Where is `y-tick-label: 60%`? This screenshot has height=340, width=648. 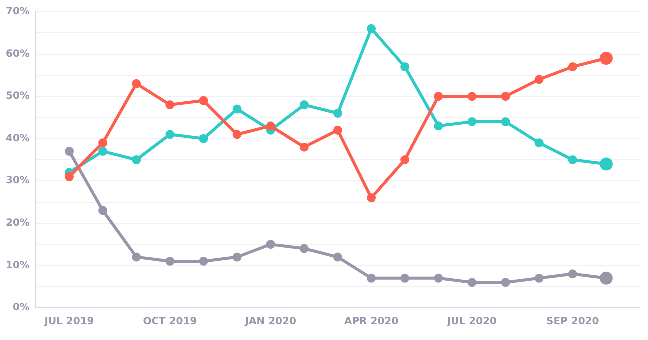
y-tick-label: 60% is located at coordinates (18, 54).